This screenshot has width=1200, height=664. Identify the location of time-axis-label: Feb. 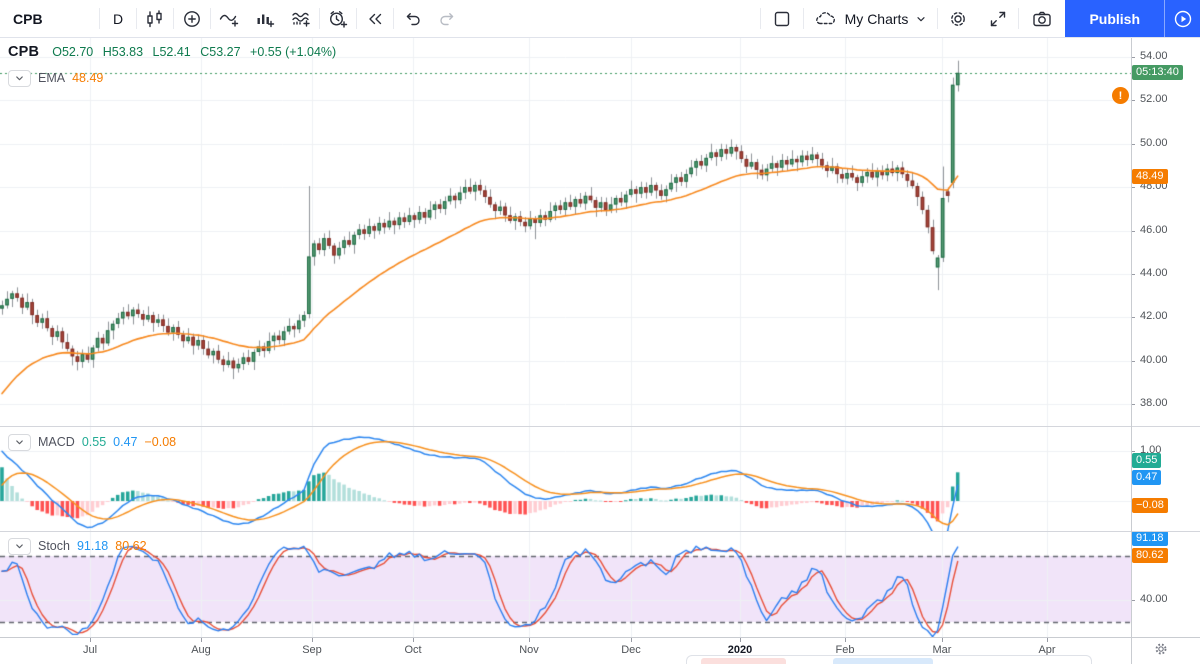
(845, 650).